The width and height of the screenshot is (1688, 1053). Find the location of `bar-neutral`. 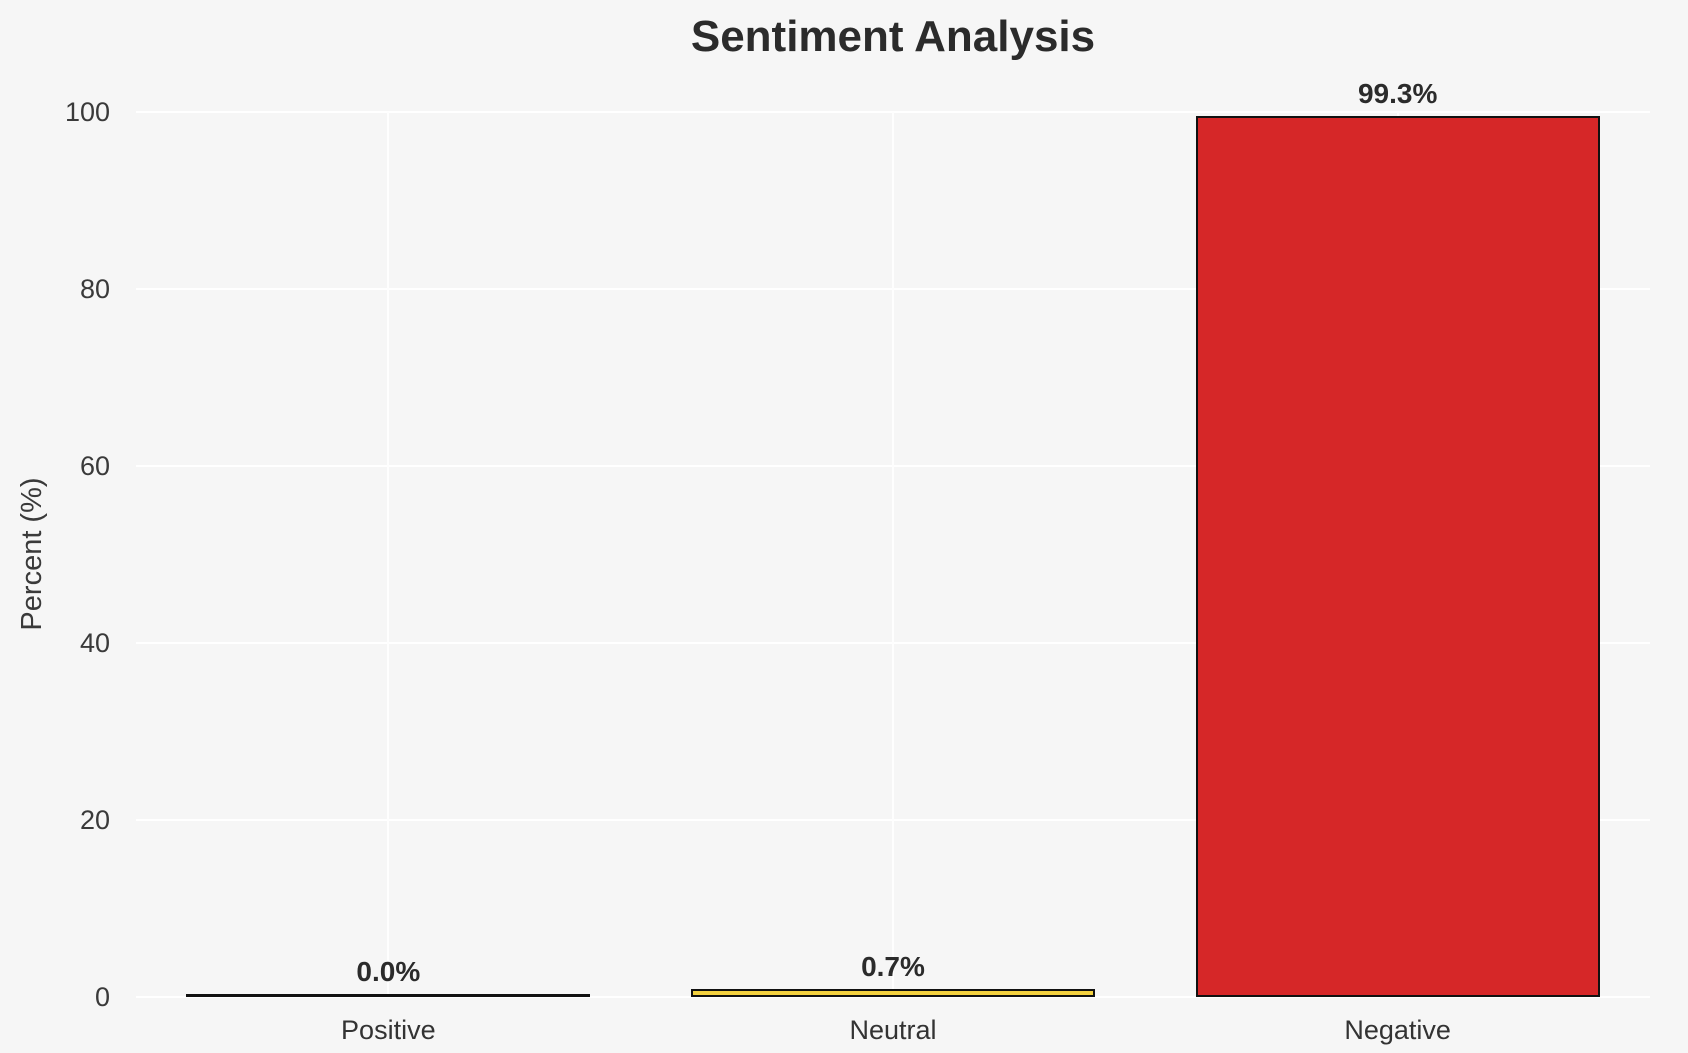

bar-neutral is located at coordinates (893, 992).